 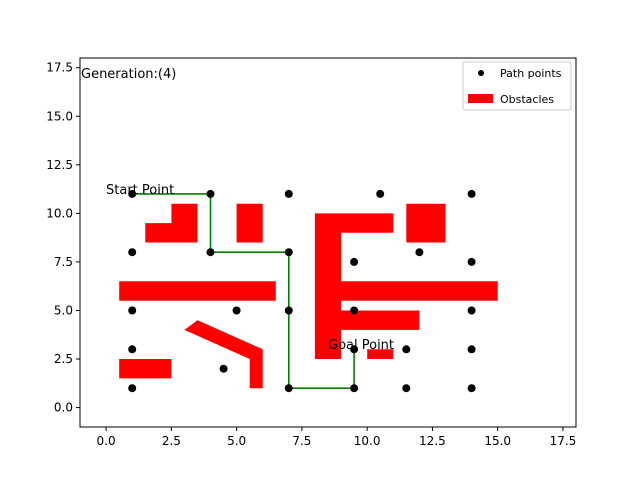 What do you see at coordinates (106, 441) in the screenshot?
I see `x-tick-label: 0.0` at bounding box center [106, 441].